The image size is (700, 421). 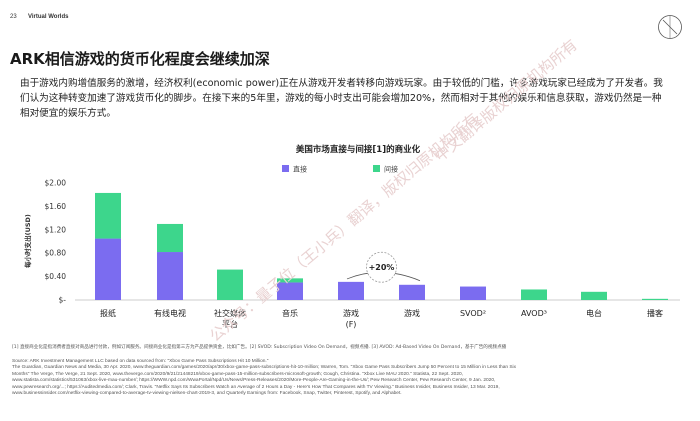 What do you see at coordinates (351, 318) in the screenshot?
I see `x-tick-label: 游戏(F)` at bounding box center [351, 318].